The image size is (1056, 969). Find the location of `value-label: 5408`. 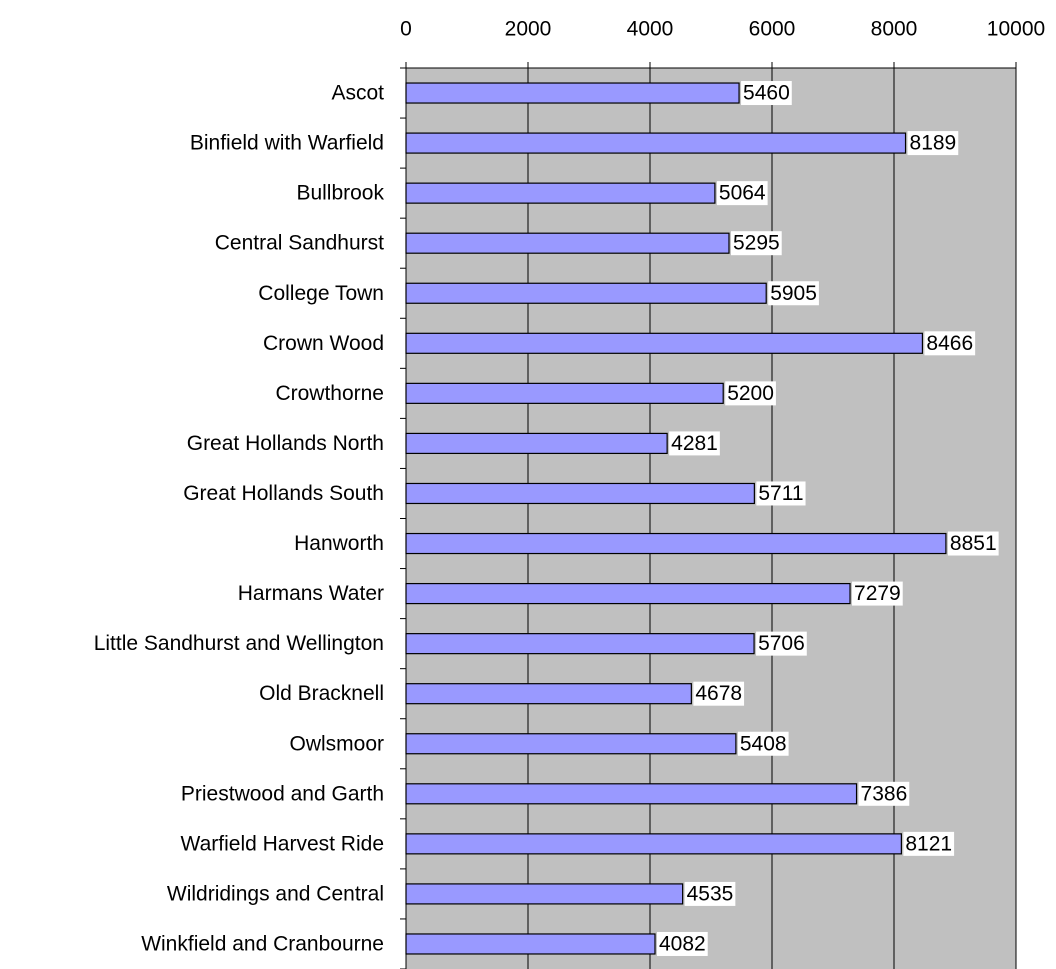

value-label: 5408 is located at coordinates (763, 743).